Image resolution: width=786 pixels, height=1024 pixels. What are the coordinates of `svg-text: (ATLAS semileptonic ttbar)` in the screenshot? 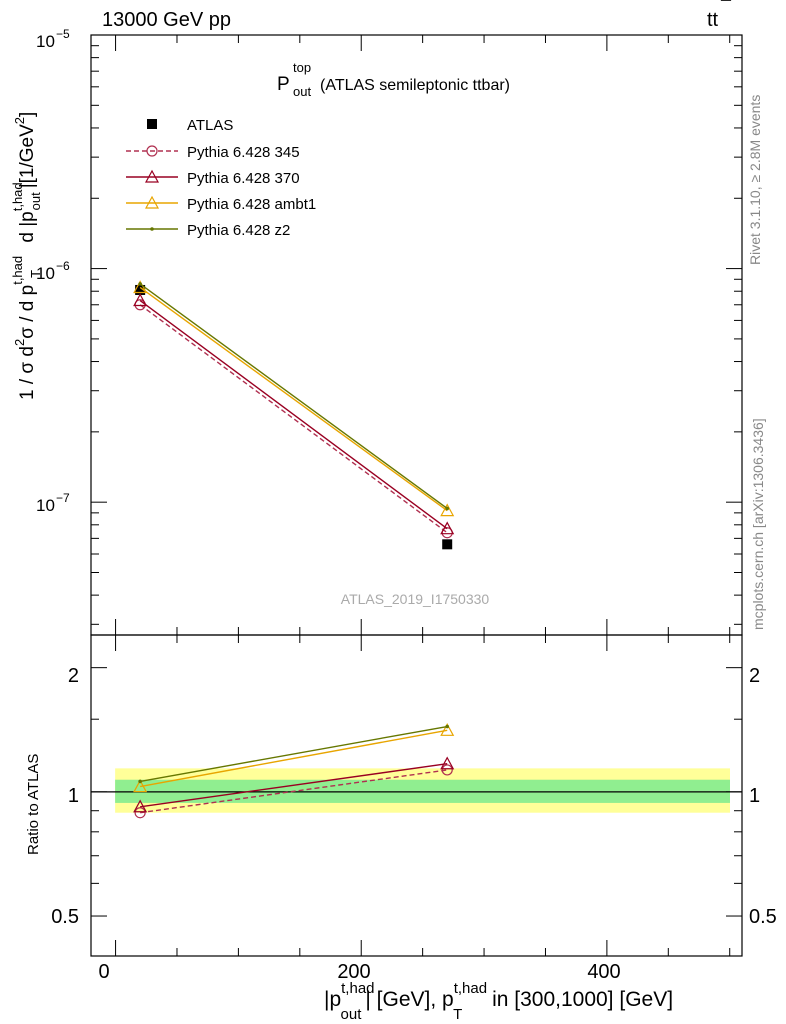 It's located at (415, 85).